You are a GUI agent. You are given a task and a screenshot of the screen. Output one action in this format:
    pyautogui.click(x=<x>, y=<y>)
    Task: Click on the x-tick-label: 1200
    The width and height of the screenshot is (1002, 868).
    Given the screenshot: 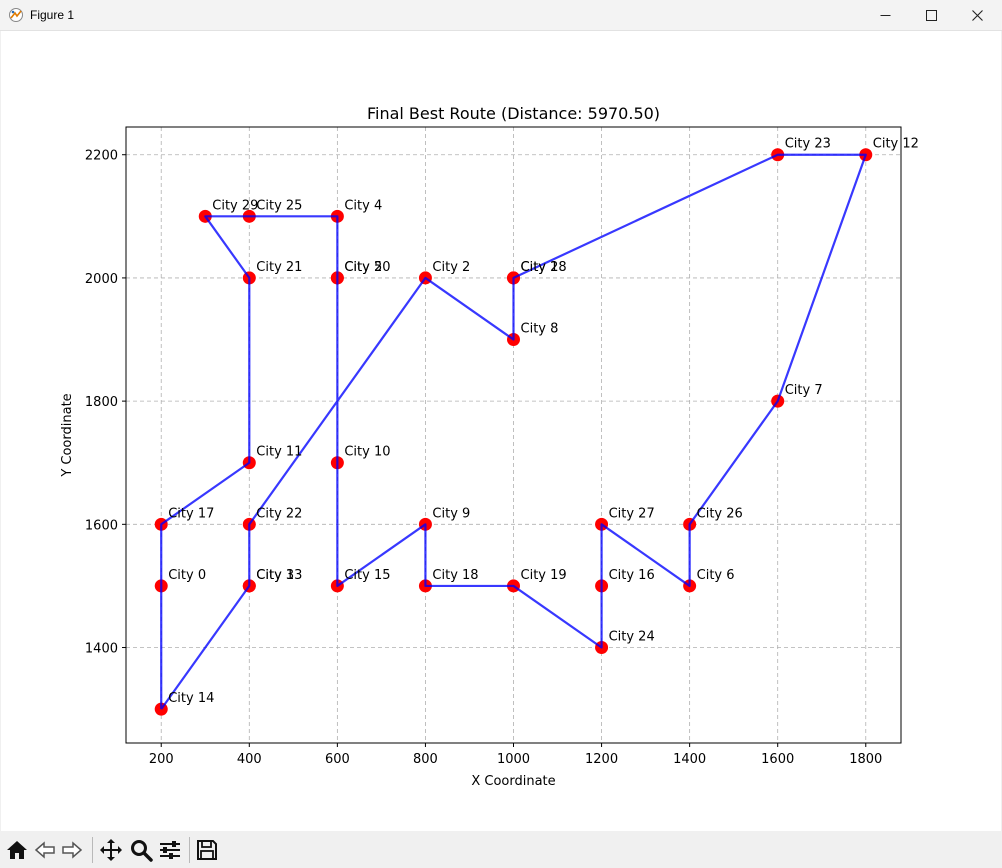 What is the action you would take?
    pyautogui.click(x=601, y=759)
    